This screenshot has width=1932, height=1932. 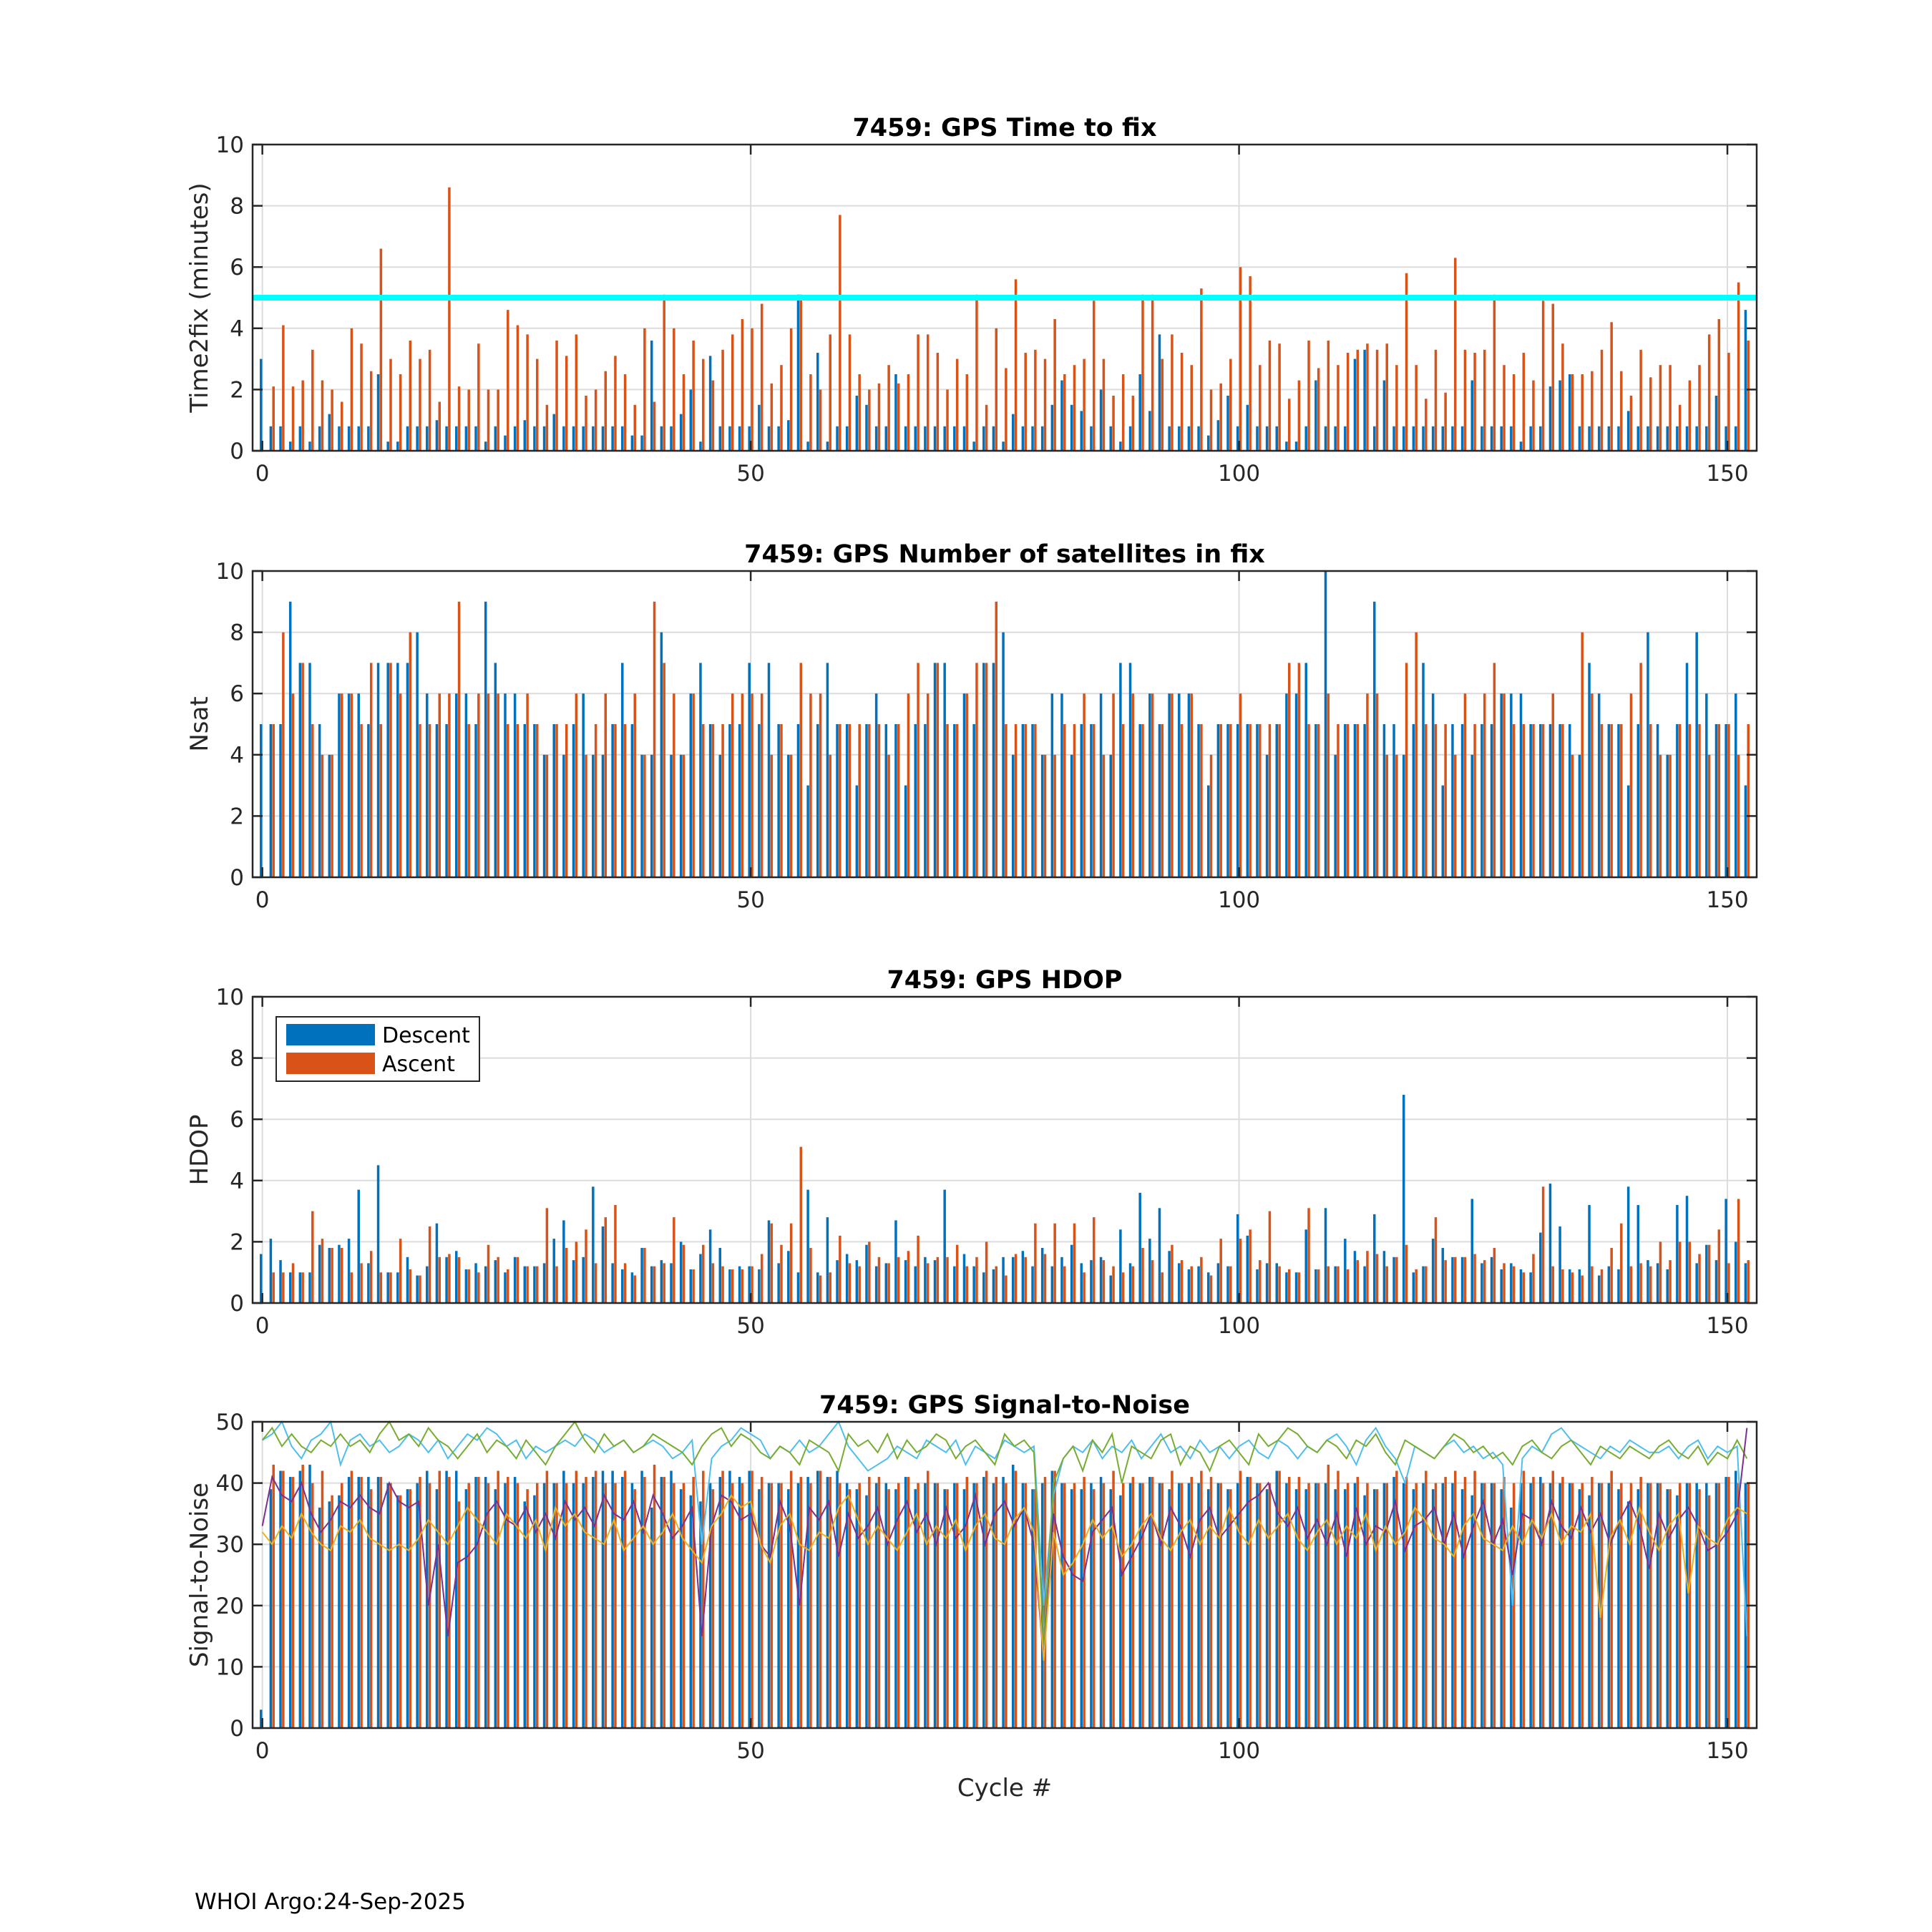 What do you see at coordinates (426, 1035) in the screenshot?
I see `legend-descent-label: Descent` at bounding box center [426, 1035].